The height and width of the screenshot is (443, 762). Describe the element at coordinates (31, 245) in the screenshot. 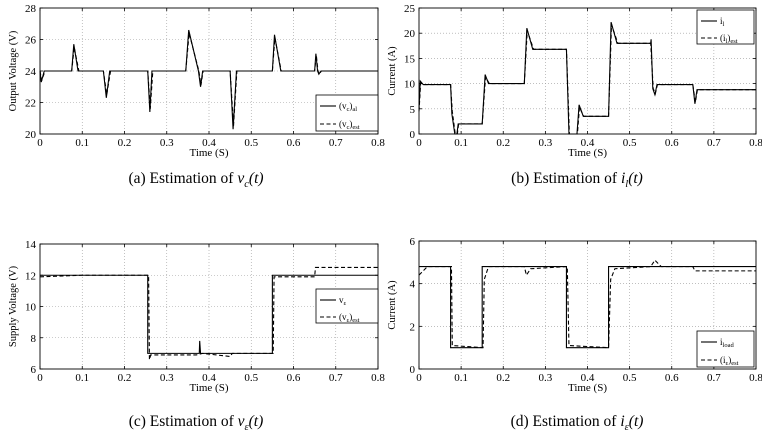

I see `y-tick-label: 14` at that location.